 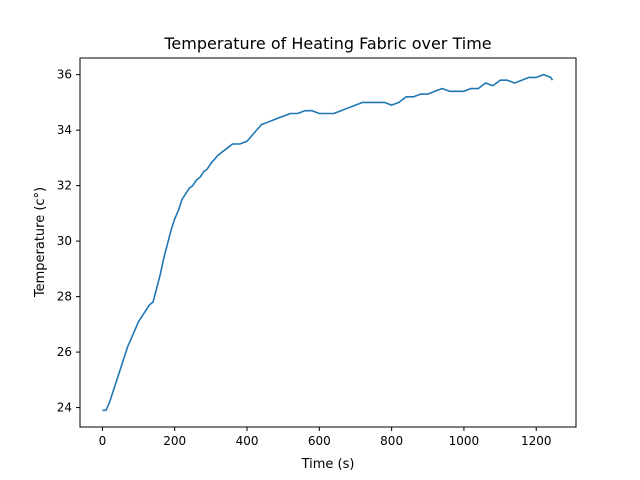 What do you see at coordinates (464, 441) in the screenshot?
I see `x-tick-label: 1000` at bounding box center [464, 441].